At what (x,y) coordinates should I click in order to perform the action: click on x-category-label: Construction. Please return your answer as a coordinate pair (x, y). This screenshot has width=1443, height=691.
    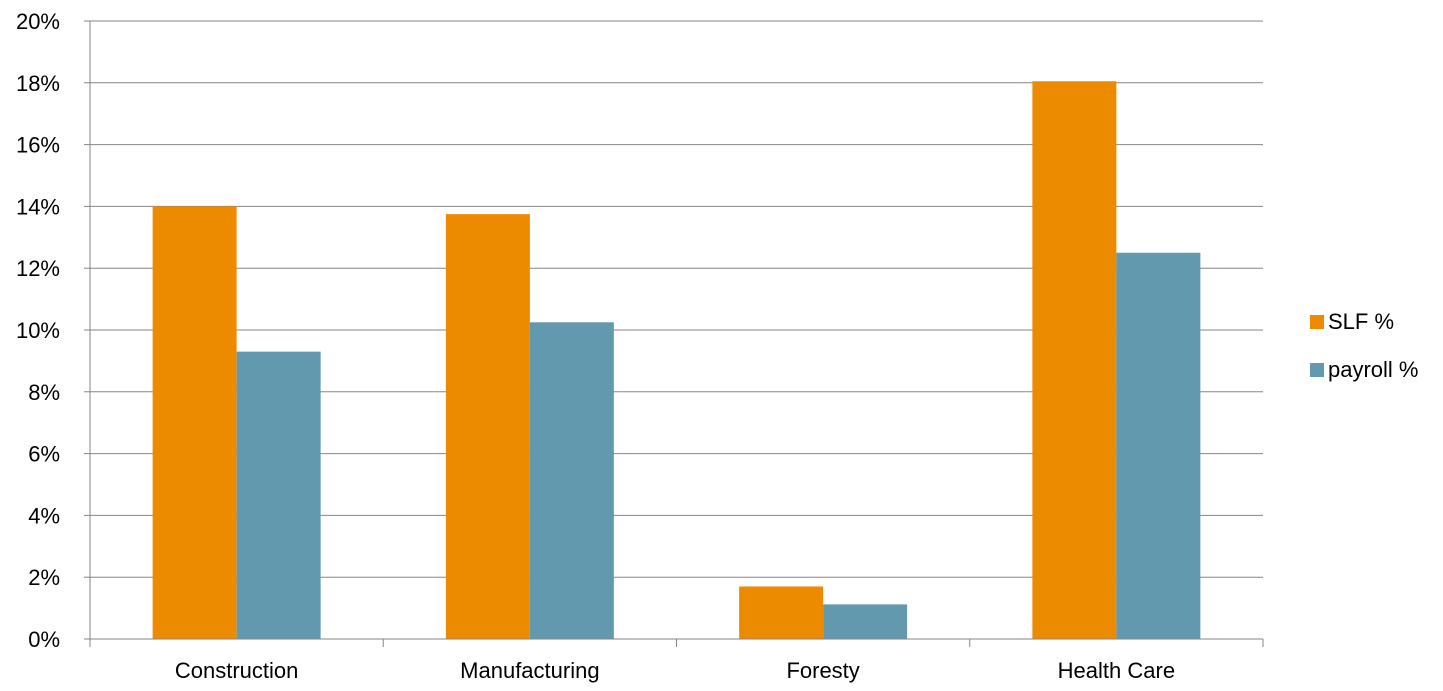
    Looking at the image, I should click on (237, 670).